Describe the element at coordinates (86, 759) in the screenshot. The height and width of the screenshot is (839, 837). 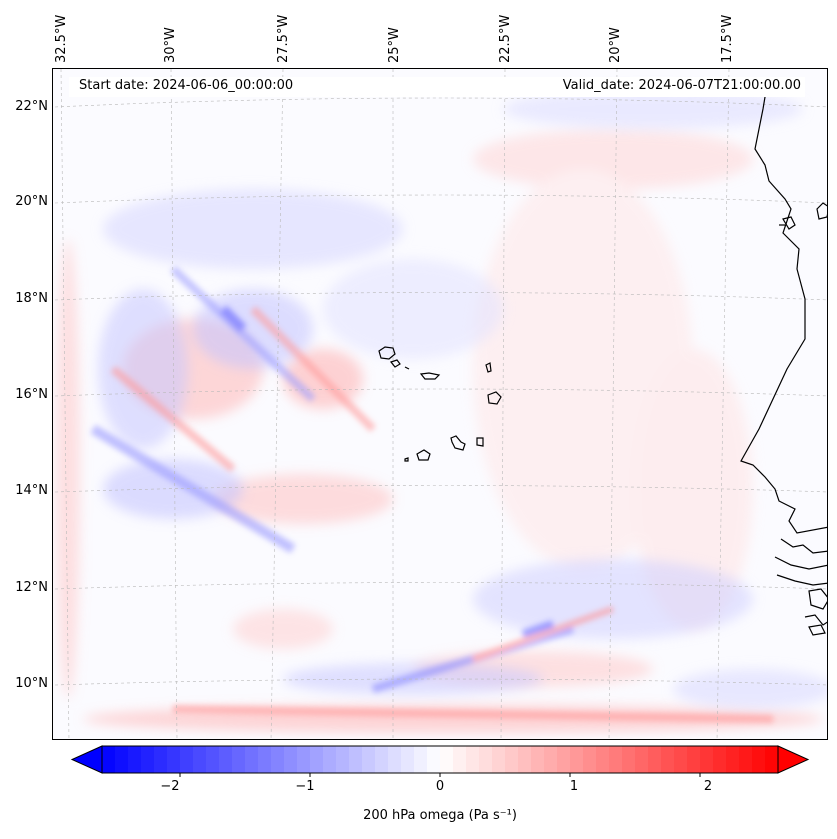
I see `colorbar-min-arrow` at that location.